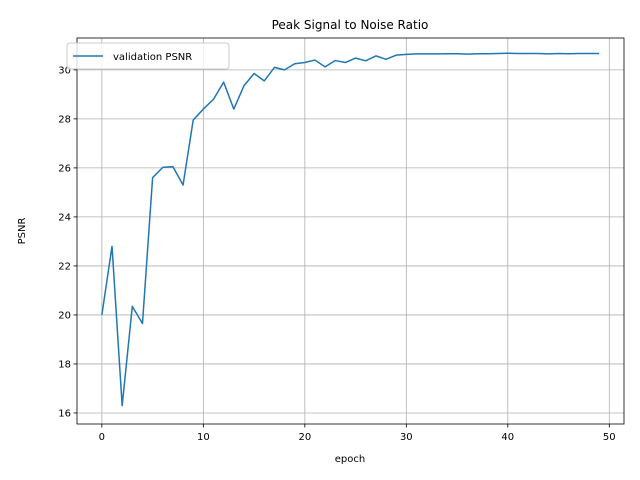 The width and height of the screenshot is (640, 480). What do you see at coordinates (350, 25) in the screenshot?
I see `chart-title: Peak Signal to Noise Ratio` at bounding box center [350, 25].